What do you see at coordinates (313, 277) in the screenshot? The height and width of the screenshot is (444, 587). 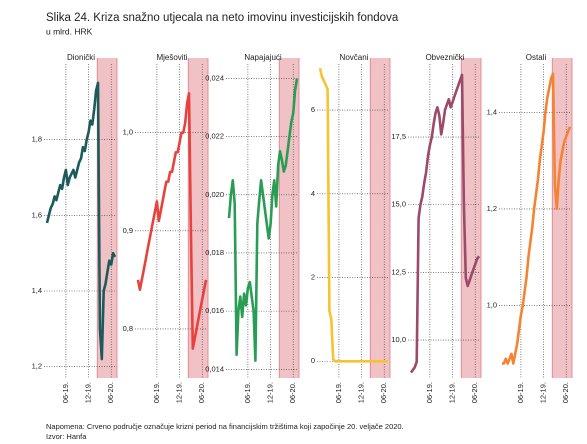 I see `y-tick-label: 2` at bounding box center [313, 277].